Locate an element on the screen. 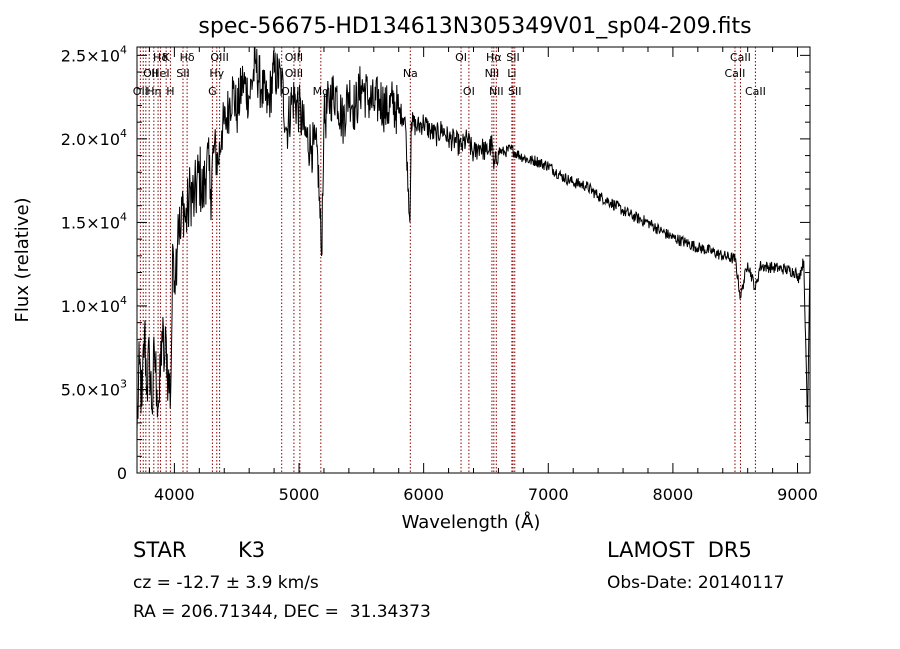 This screenshot has width=900, height=649. object-class: STAR is located at coordinates (160, 550).